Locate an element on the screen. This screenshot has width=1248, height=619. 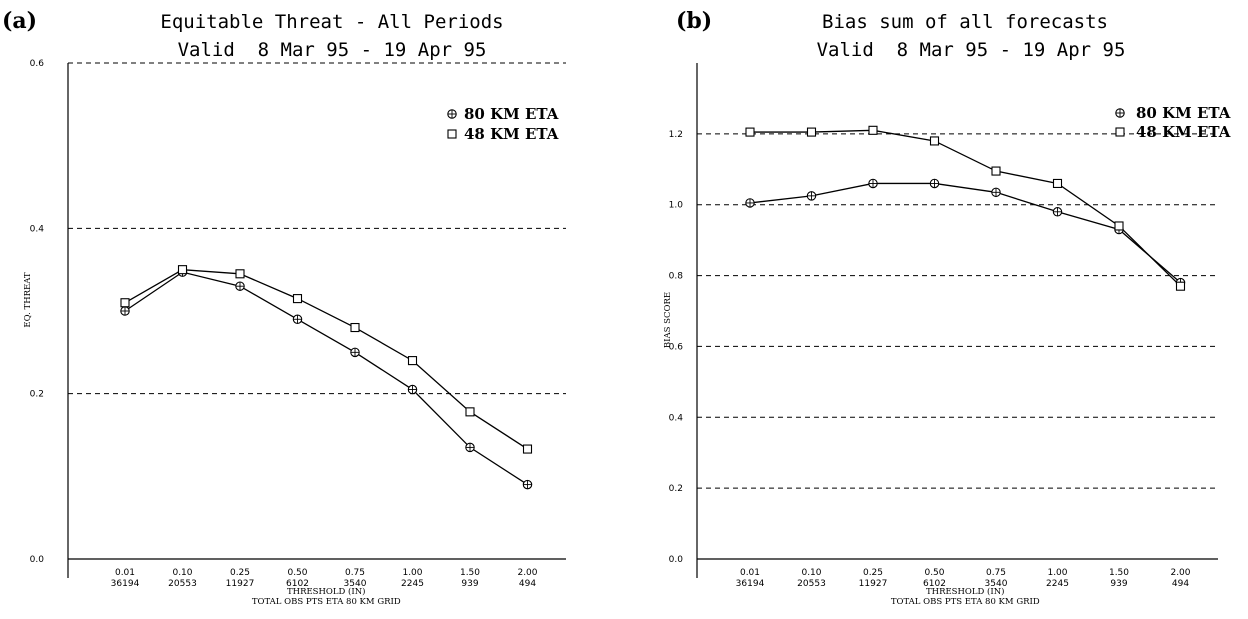
y-axis-label: BIAS SCORE is located at coordinates (668, 320).